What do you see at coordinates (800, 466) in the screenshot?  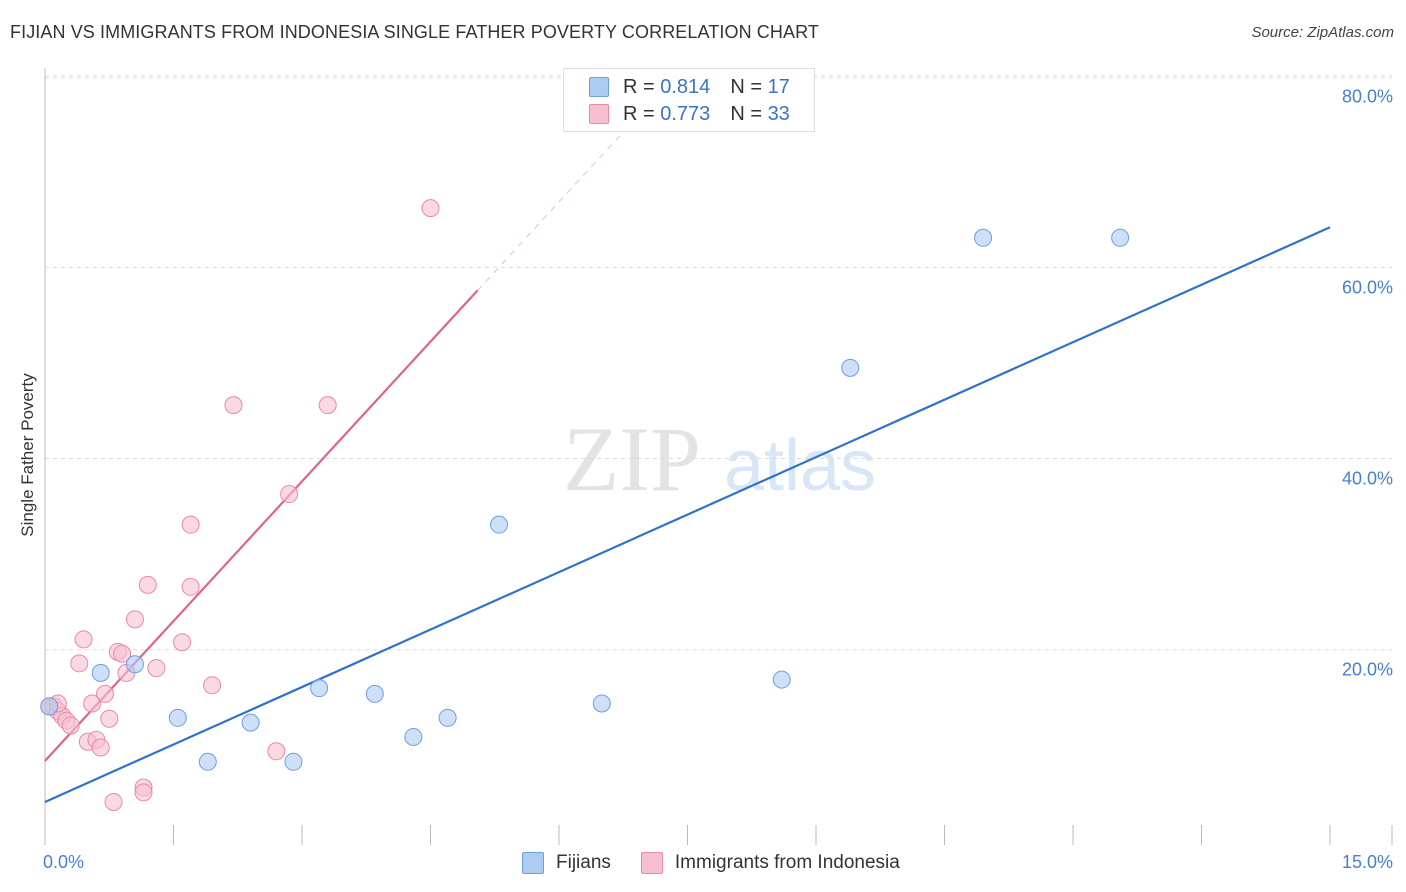 I see `watermark-atlas: atlas` at bounding box center [800, 466].